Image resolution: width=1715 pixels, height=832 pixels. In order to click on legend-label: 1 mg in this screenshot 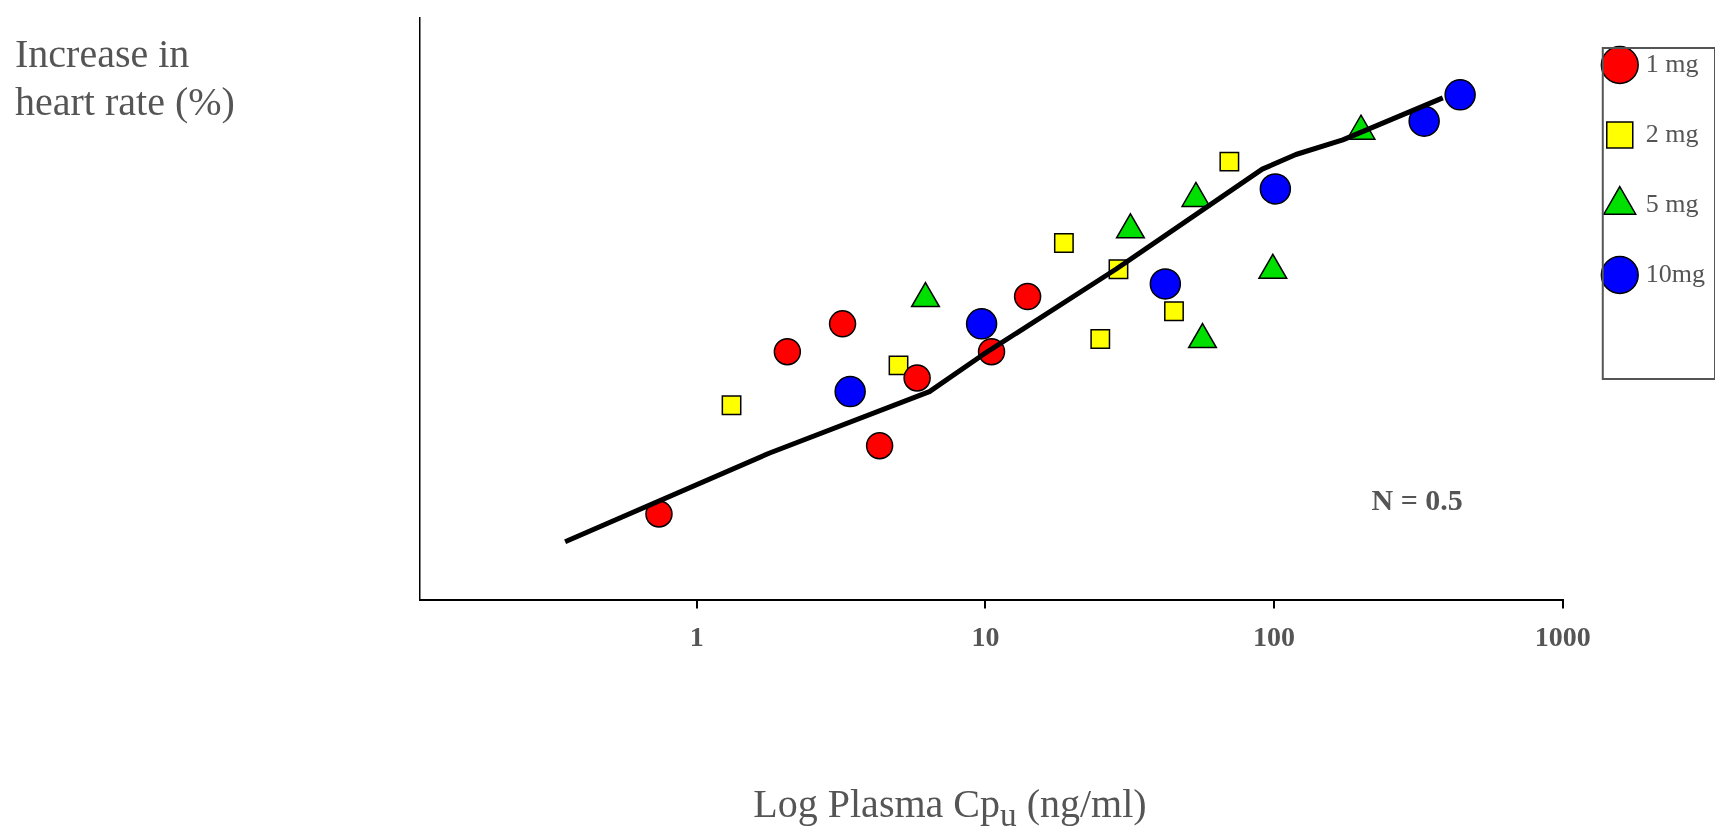, I will do `click(1672, 63)`.